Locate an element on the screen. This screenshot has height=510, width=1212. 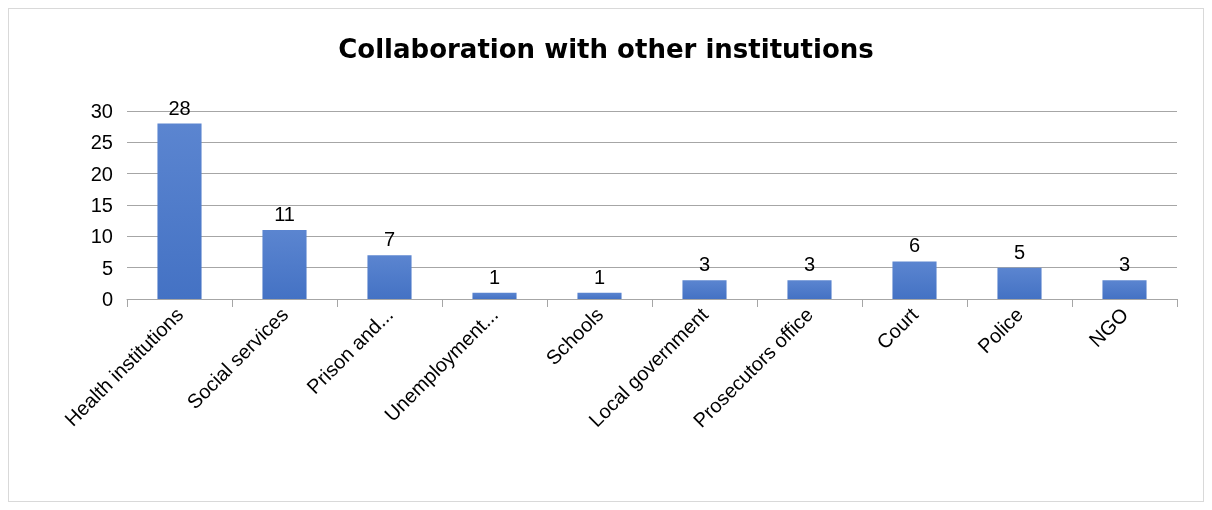
data-label: 11 is located at coordinates (284, 214).